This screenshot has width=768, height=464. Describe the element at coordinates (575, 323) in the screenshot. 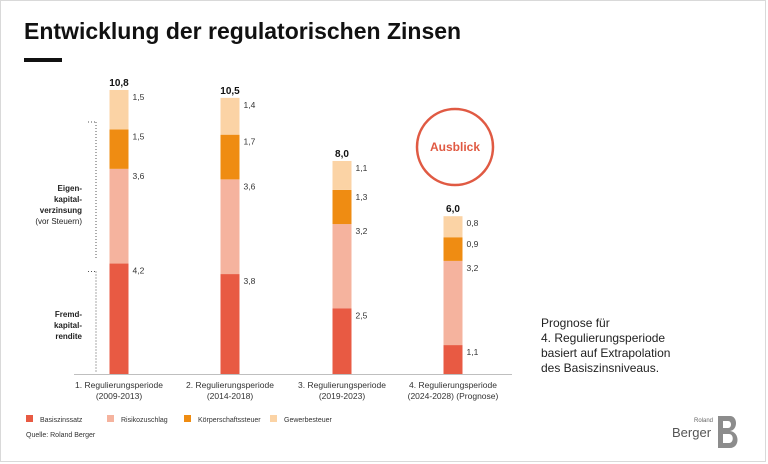

I see `note-line: Prognose für` at that location.